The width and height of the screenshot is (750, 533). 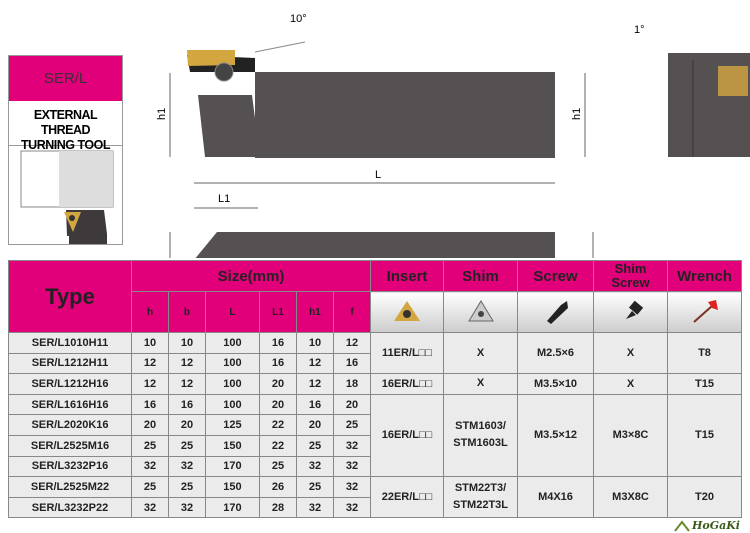 I want to click on dim-L1: L1, so click(x=224, y=199).